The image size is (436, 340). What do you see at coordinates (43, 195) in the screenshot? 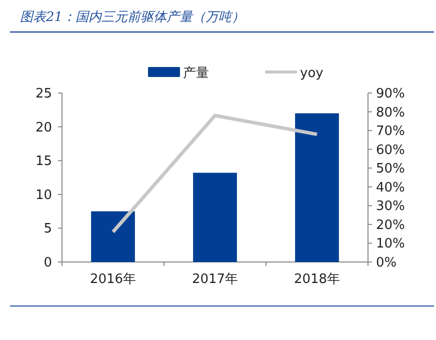
I see `y-tick-label: 10` at bounding box center [43, 195].